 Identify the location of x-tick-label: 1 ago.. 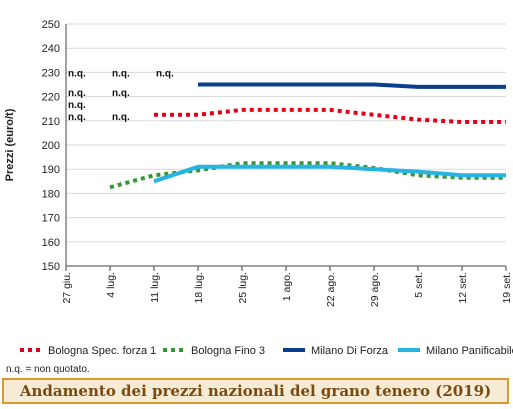
(287, 286).